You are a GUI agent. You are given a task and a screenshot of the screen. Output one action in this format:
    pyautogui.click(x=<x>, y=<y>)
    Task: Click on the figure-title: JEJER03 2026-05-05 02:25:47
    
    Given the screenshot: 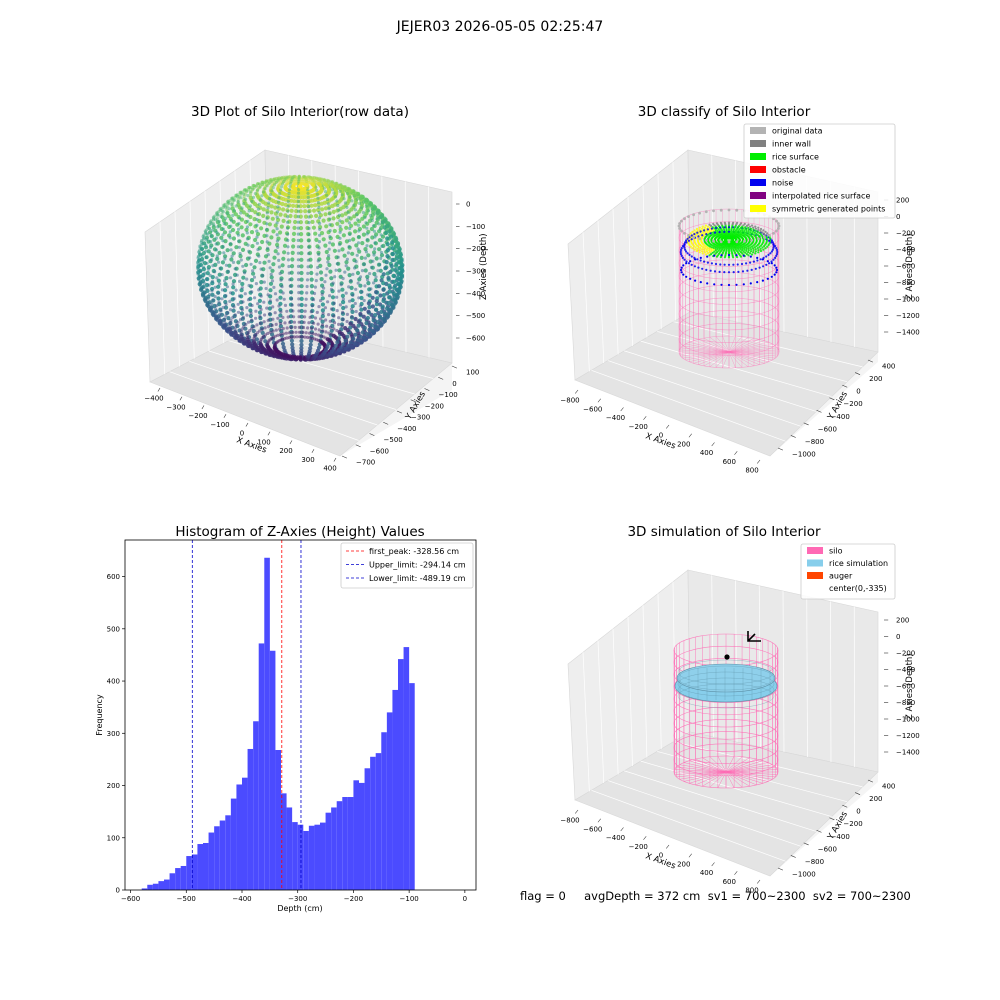 What is the action you would take?
    pyautogui.click(x=500, y=27)
    